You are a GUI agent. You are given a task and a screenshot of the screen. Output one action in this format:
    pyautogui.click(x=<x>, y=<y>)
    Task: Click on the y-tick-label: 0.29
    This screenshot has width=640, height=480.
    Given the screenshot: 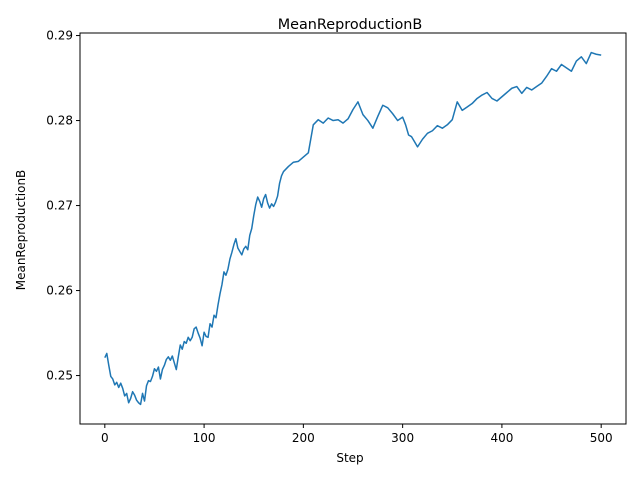 What is the action you would take?
    pyautogui.click(x=59, y=36)
    